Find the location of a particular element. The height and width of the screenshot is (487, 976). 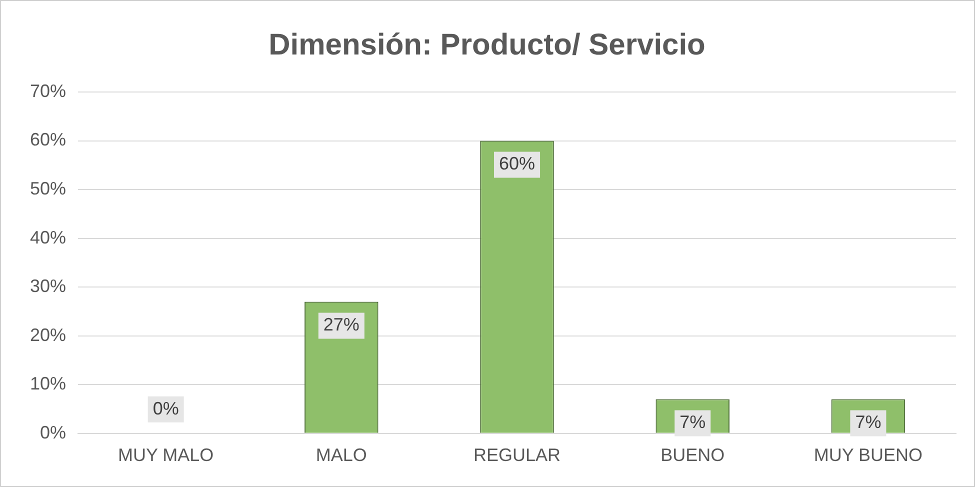

chart-title: Dimensión: Producto/ Servicio is located at coordinates (487, 45).